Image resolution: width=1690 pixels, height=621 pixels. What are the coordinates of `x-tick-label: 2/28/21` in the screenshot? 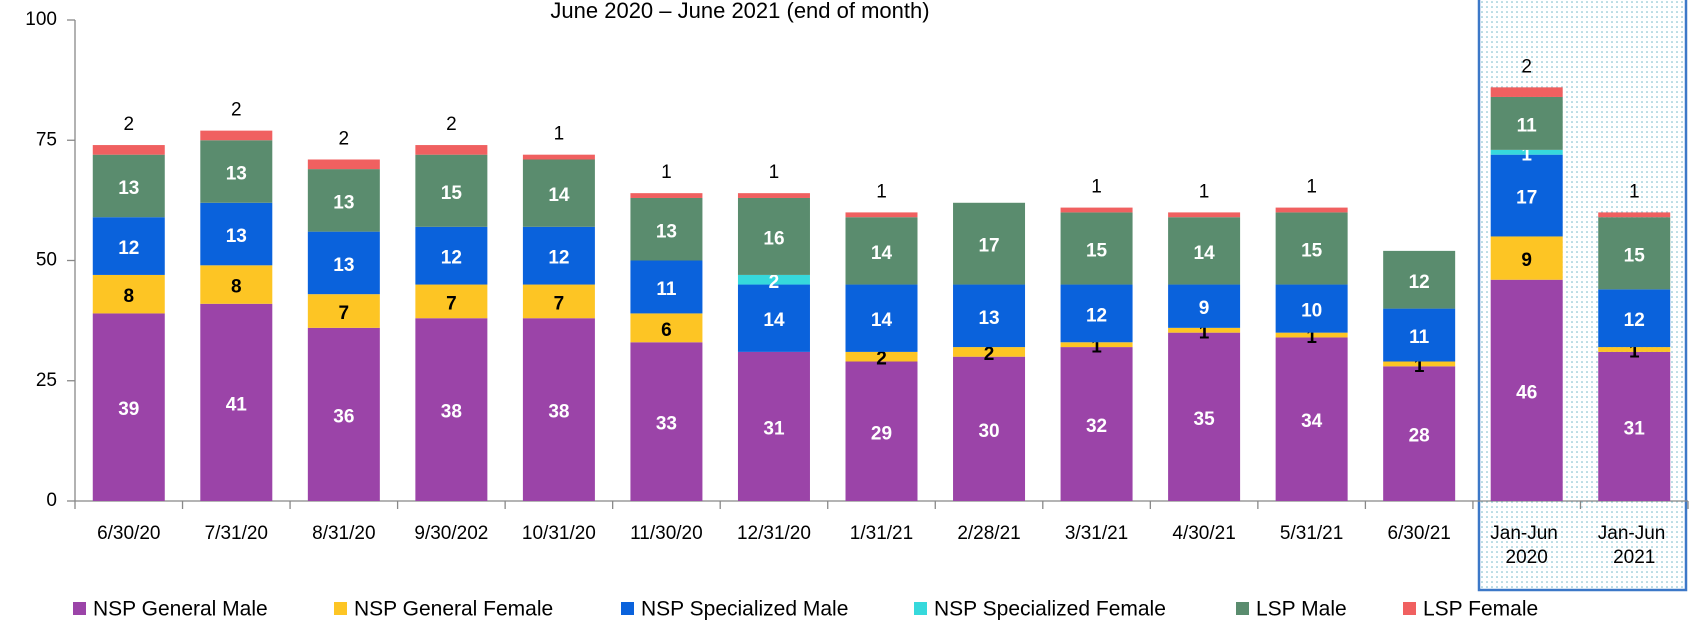 It's located at (988, 533).